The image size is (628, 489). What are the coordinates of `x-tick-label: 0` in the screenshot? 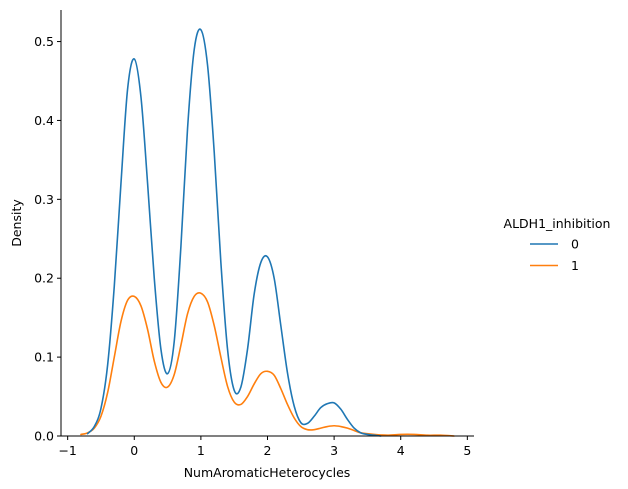 It's located at (134, 450).